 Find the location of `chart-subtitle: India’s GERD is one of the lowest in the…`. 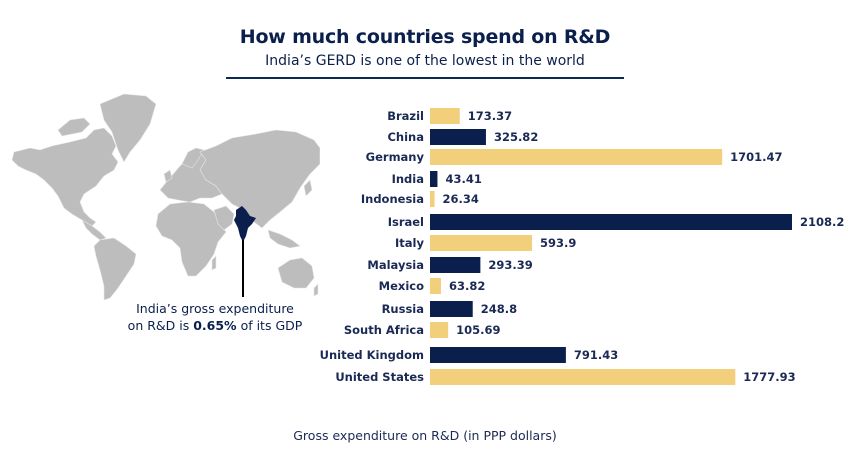

chart-subtitle: India’s GERD is one of the lowest in the… is located at coordinates (425, 61).